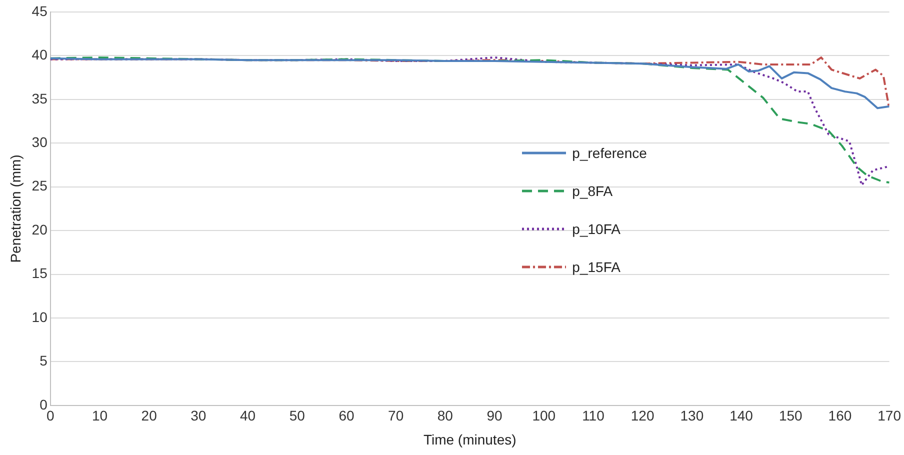 This screenshot has height=455, width=904. What do you see at coordinates (469, 439) in the screenshot?
I see `x-axis-title: Time (minutes)` at bounding box center [469, 439].